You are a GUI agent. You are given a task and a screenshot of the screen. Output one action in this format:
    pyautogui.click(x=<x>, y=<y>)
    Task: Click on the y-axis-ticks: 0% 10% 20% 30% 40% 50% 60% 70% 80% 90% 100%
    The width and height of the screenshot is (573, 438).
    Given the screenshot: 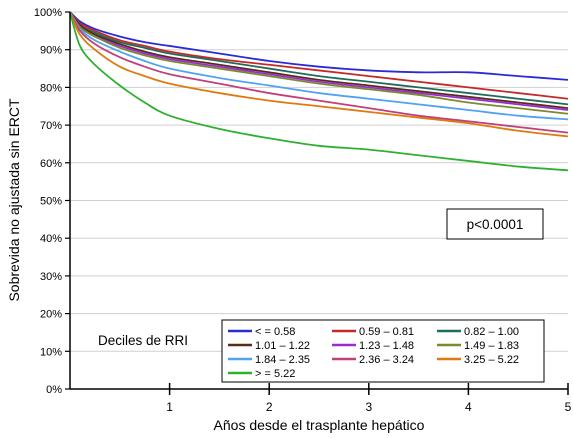 What is the action you would take?
    pyautogui.click(x=52, y=201)
    